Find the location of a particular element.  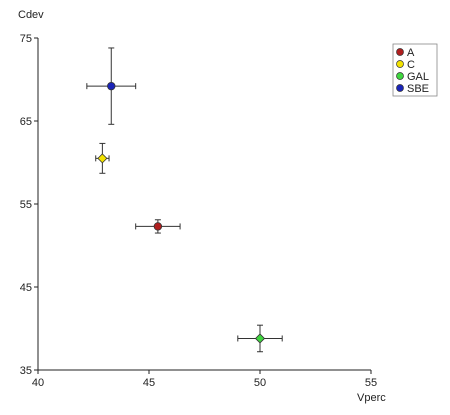

marker-gal is located at coordinates (260, 338).